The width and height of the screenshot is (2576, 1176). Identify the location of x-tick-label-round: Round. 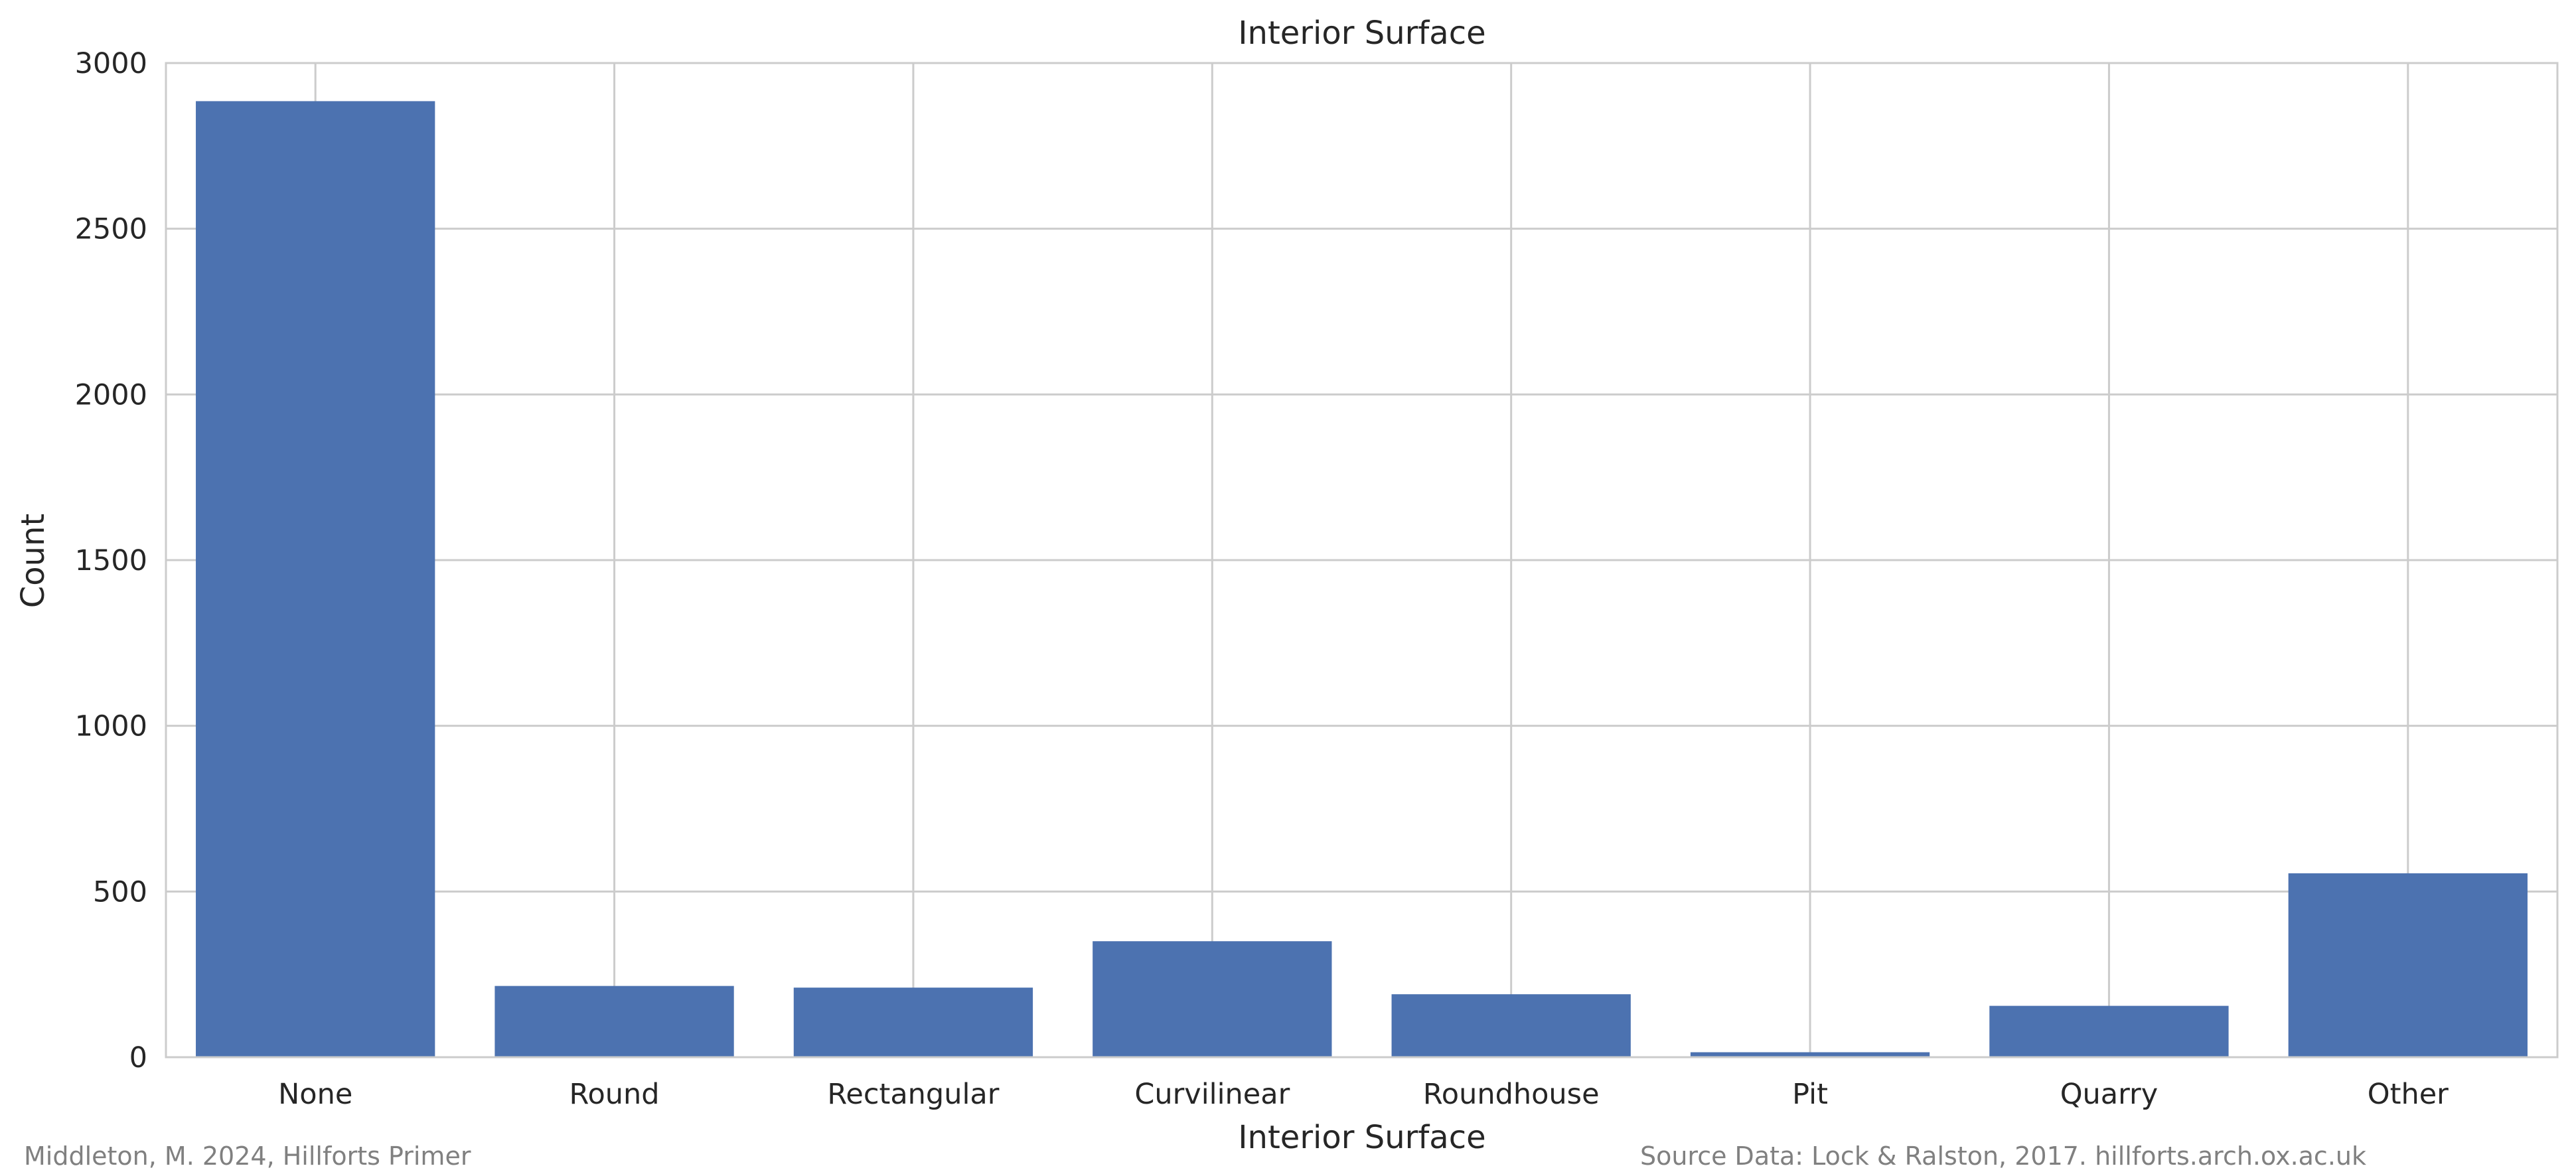
(615, 1094).